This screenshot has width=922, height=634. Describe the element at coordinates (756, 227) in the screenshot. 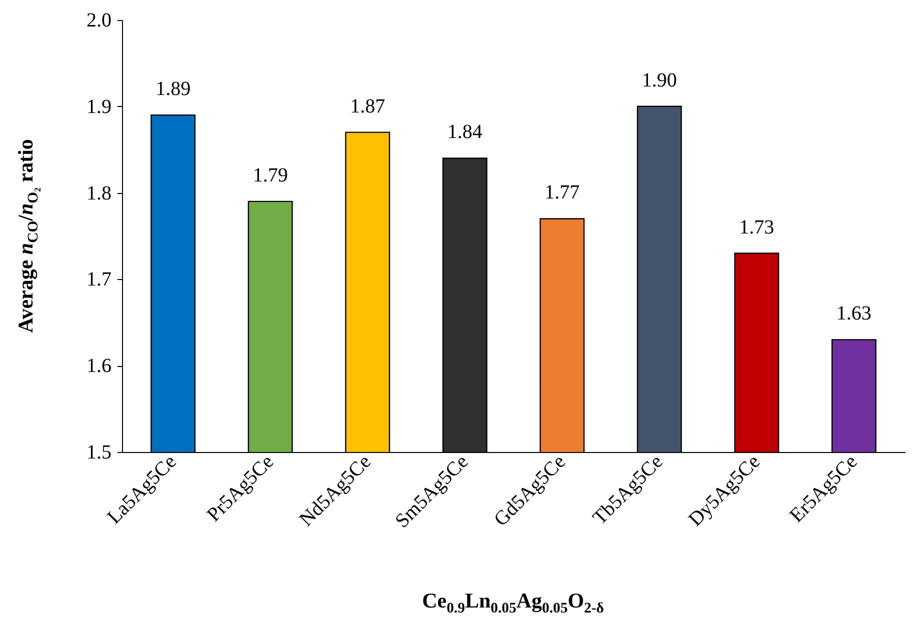

I see `data-label: 1.73` at that location.